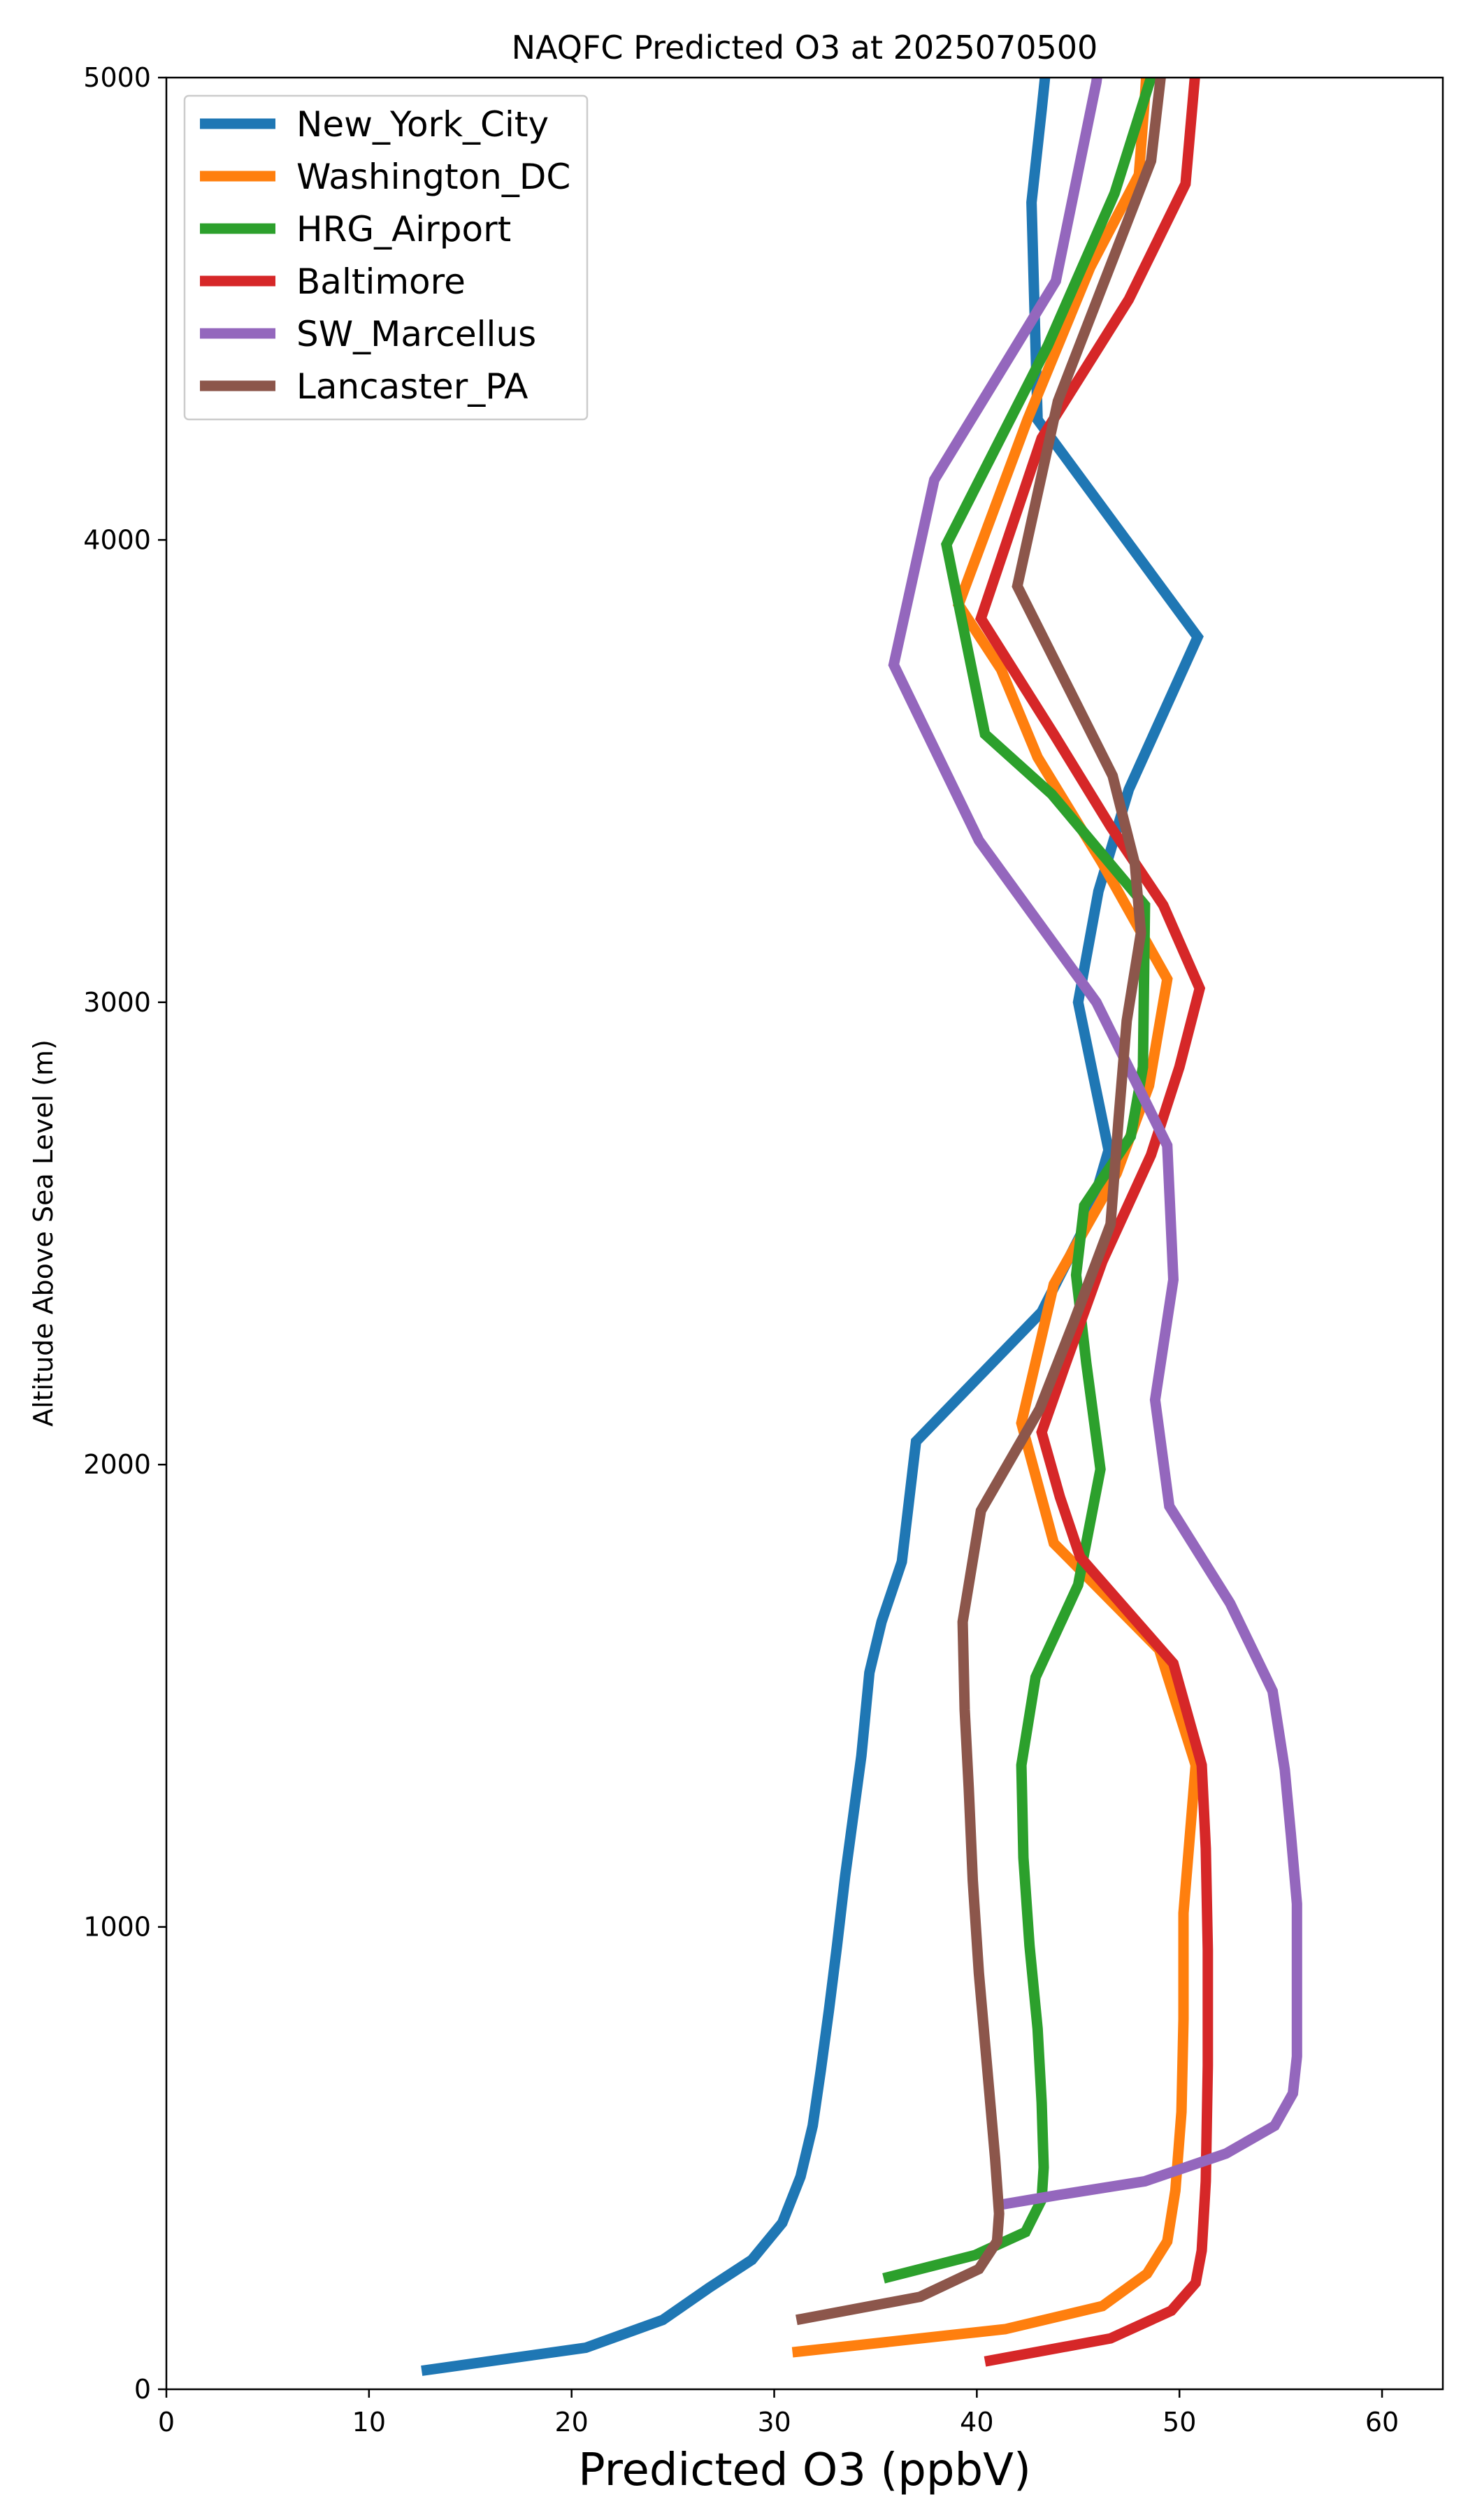  What do you see at coordinates (369, 2422) in the screenshot?
I see `x-tick-label: 10` at bounding box center [369, 2422].